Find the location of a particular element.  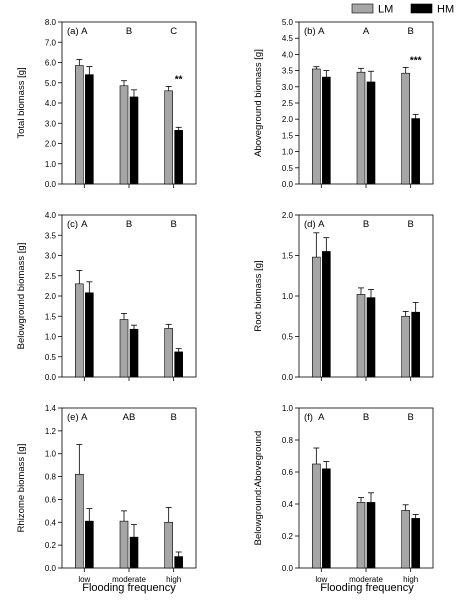

y-axis-title: Total biomass [g] is located at coordinates (21, 102).